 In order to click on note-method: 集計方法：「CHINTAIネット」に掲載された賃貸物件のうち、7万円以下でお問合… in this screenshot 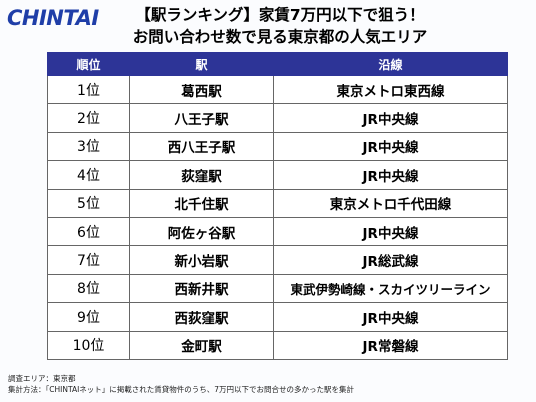, I will do `click(181, 389)`.